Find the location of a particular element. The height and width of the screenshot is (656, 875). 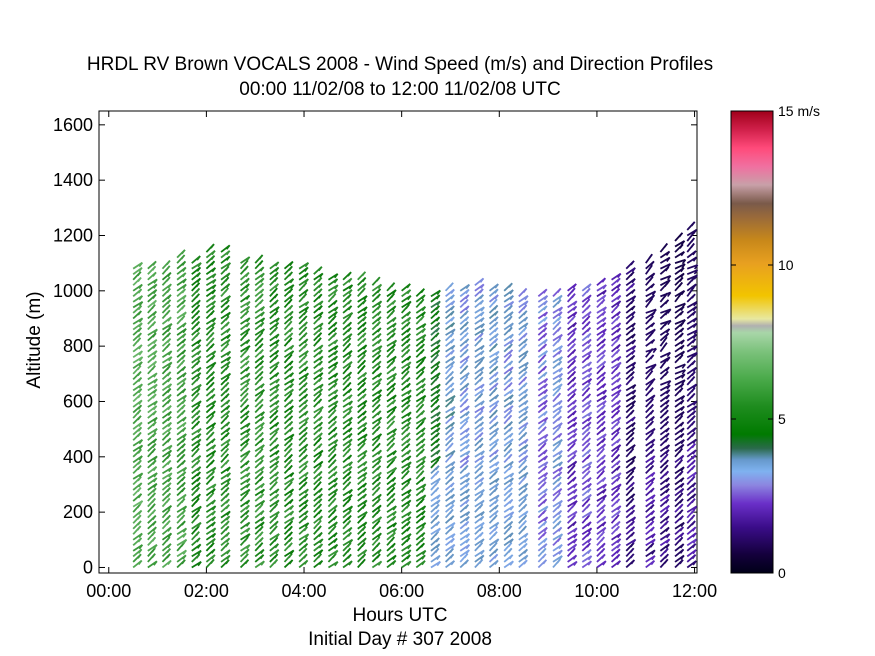

x-tick-label: 02:00 is located at coordinates (206, 591).